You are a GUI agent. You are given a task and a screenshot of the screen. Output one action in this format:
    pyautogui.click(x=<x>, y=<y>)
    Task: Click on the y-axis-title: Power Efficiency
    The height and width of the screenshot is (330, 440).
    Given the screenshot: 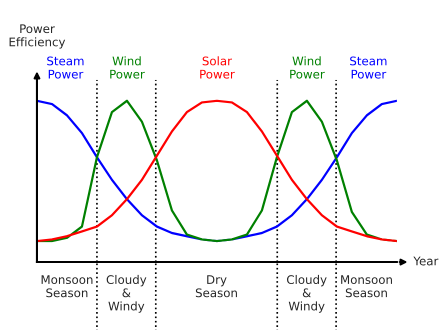 What is the action you would take?
    pyautogui.click(x=38, y=36)
    